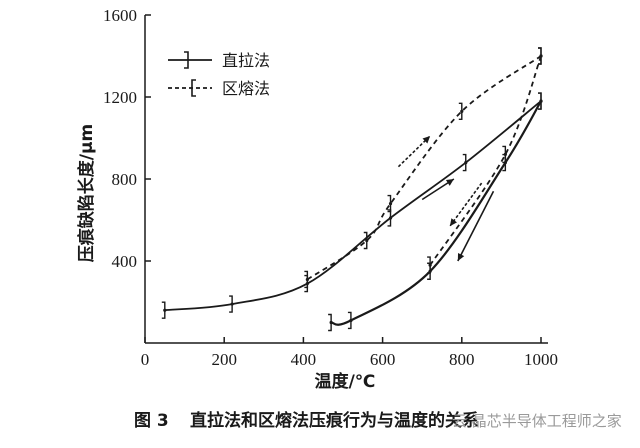 The image size is (640, 448). I want to click on legend-errorbar-dashed, so click(193, 88).